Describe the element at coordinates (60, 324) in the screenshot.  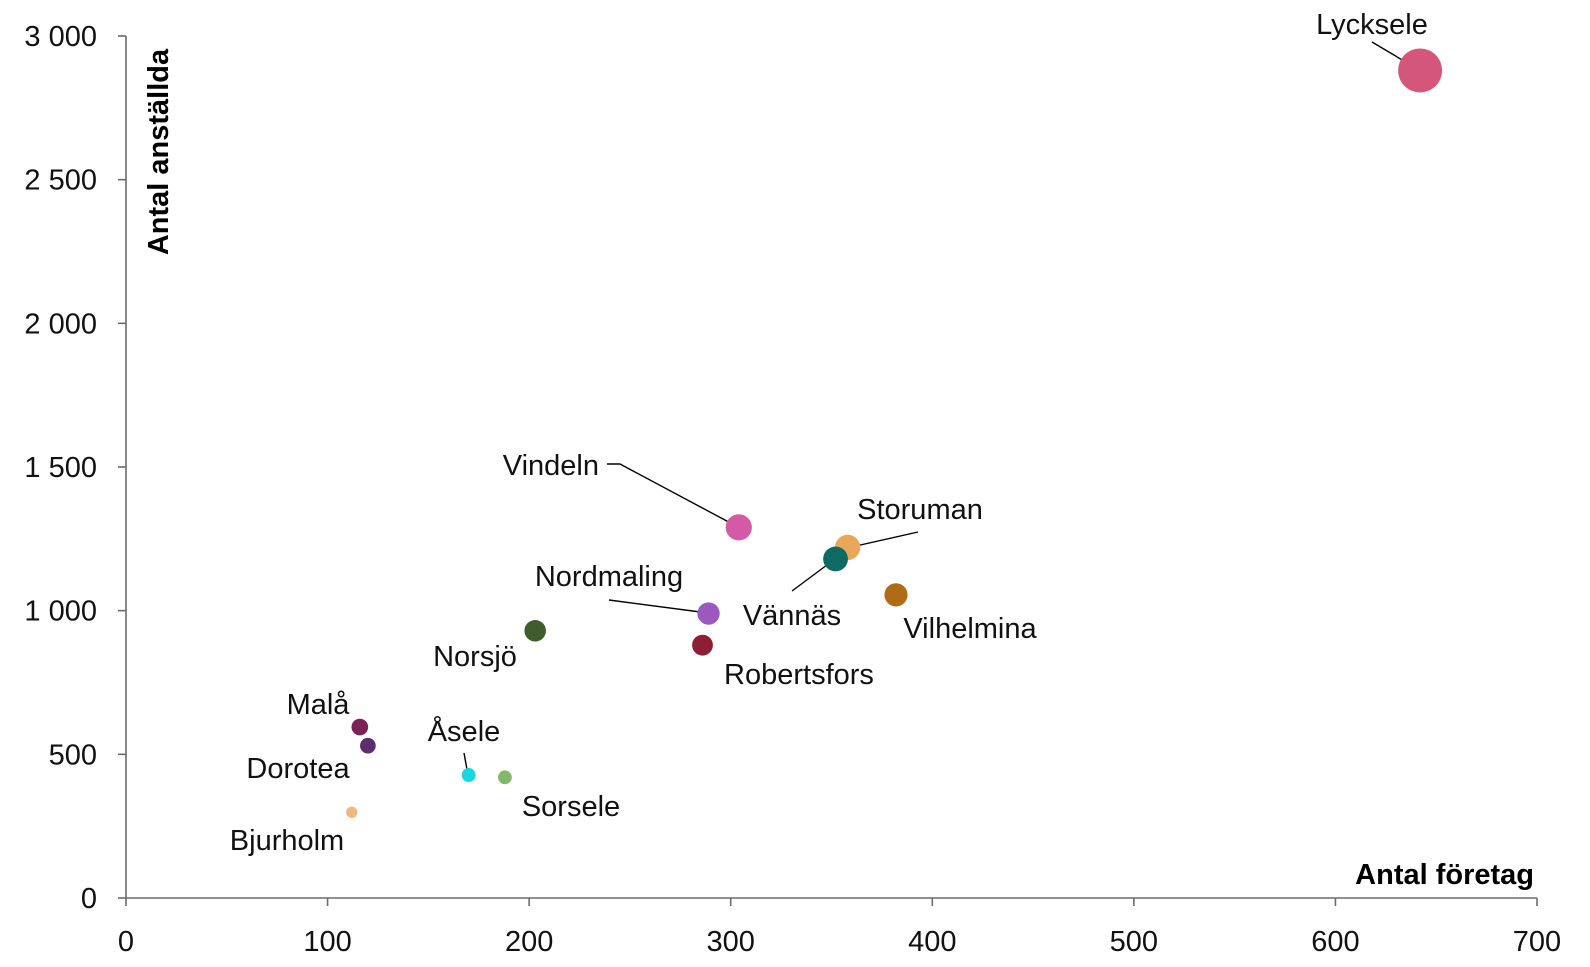
I see `y-tick-label-2000: 2 000` at that location.